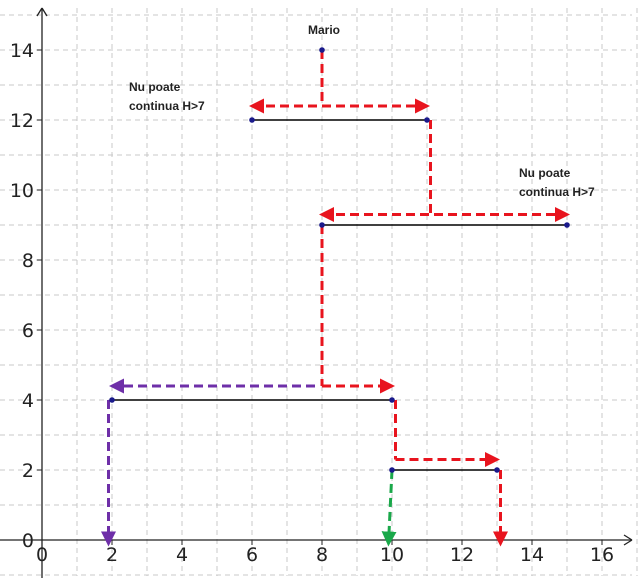  I want to click on y-tick-label: 10, so click(22, 191).